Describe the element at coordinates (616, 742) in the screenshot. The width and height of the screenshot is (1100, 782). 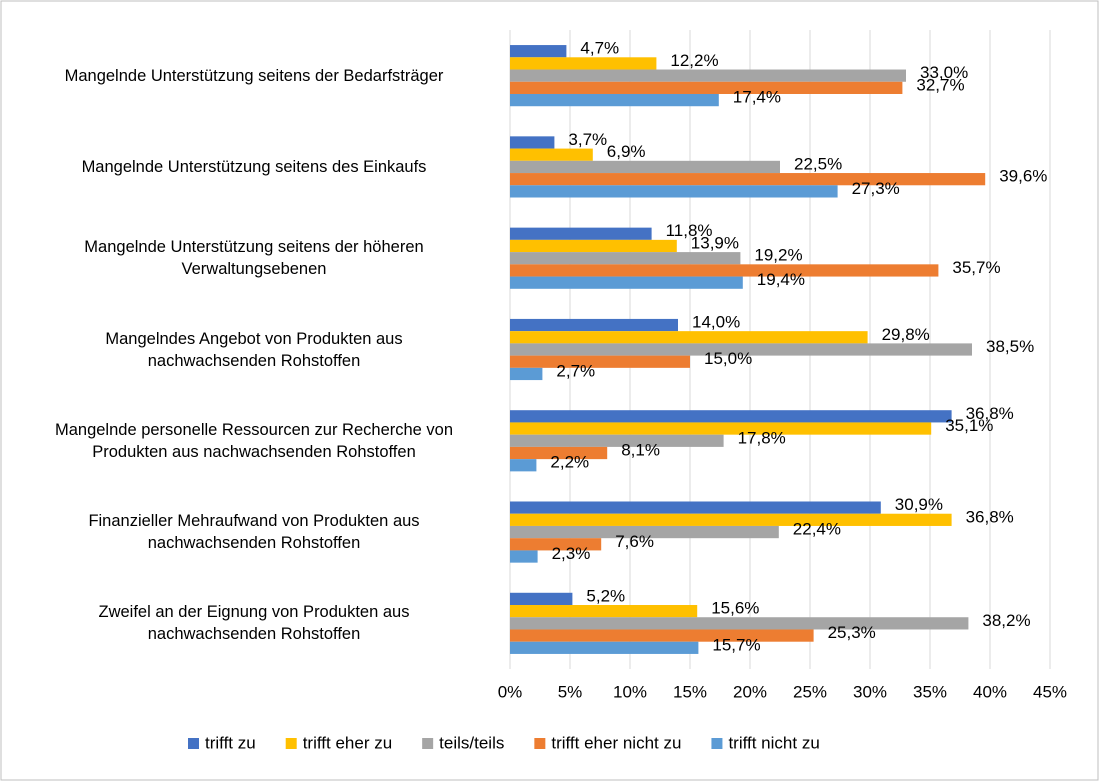
I see `legend-label: trifft eher nicht zu` at that location.